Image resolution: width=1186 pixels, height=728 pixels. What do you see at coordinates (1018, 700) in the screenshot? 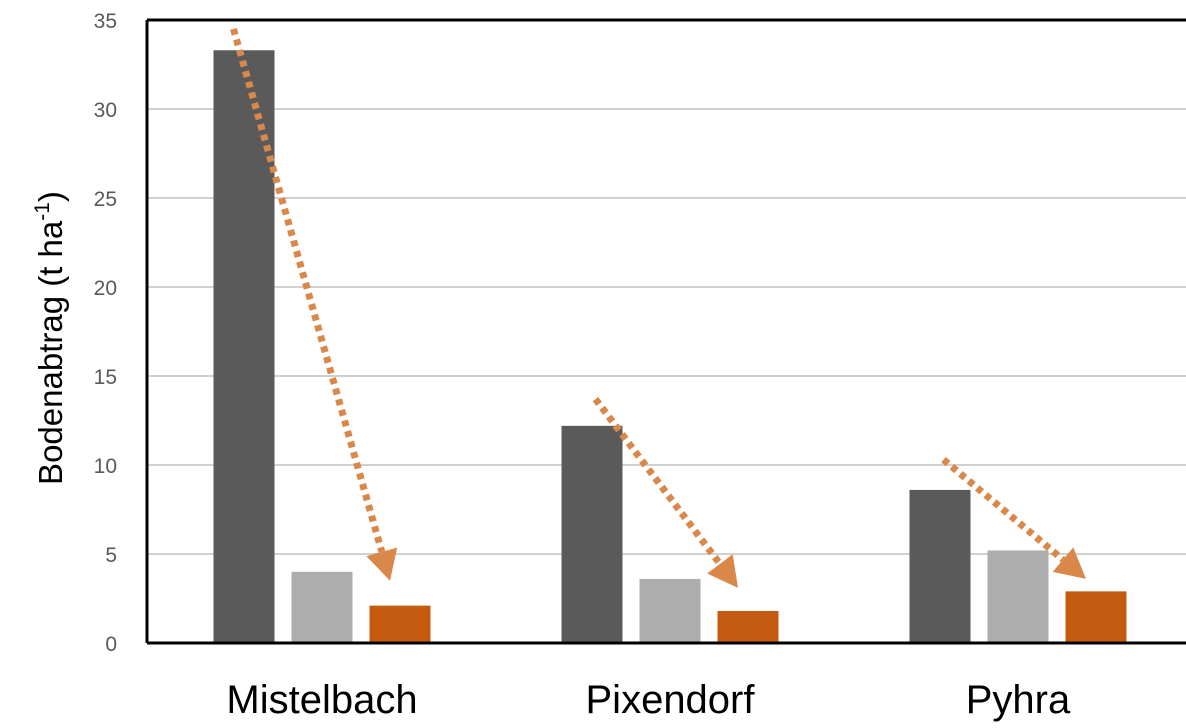
I see `x-tick-label: Pyhra` at bounding box center [1018, 700].